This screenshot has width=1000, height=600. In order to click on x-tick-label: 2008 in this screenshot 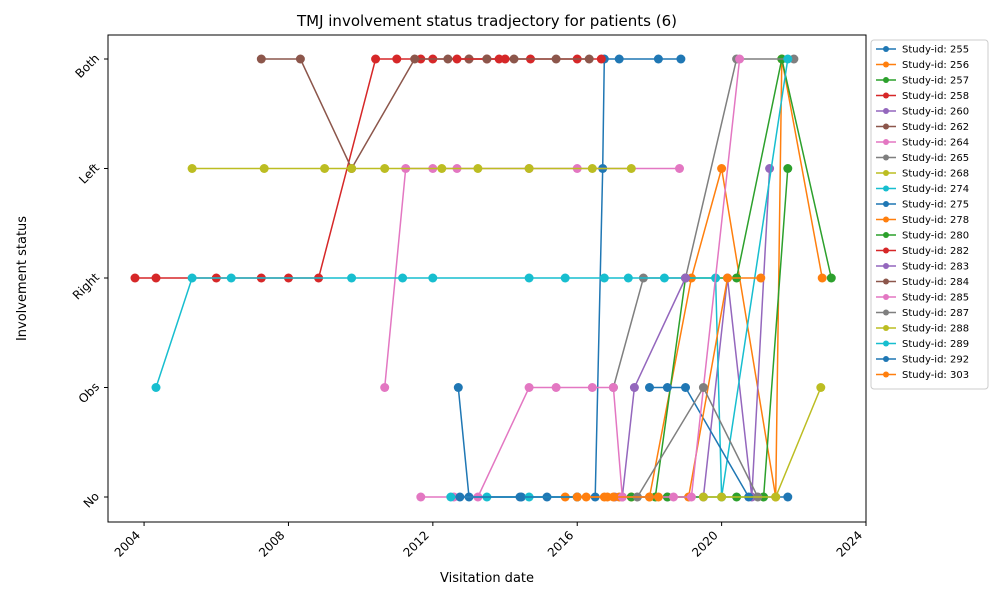, I will do `click(271, 543)`.